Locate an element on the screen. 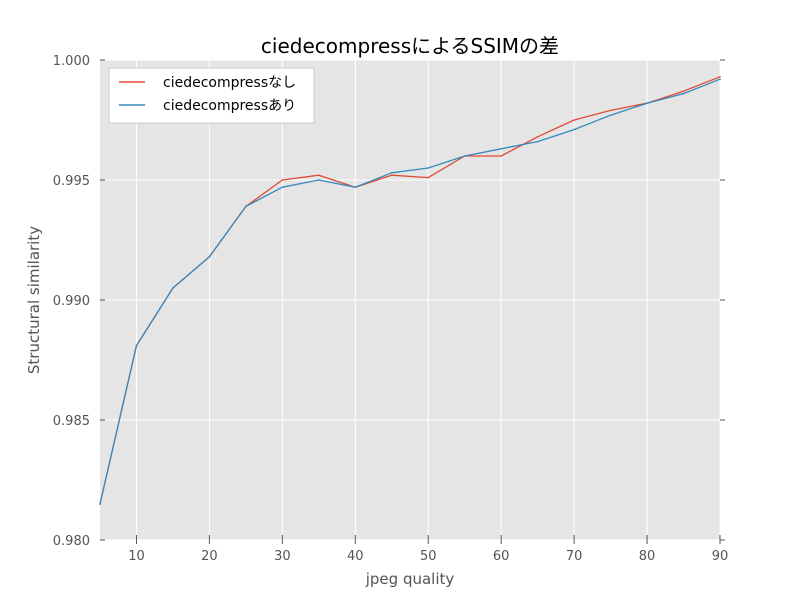 Image resolution: width=800 pixels, height=600 pixels. x-tick-label: 80 is located at coordinates (647, 556).